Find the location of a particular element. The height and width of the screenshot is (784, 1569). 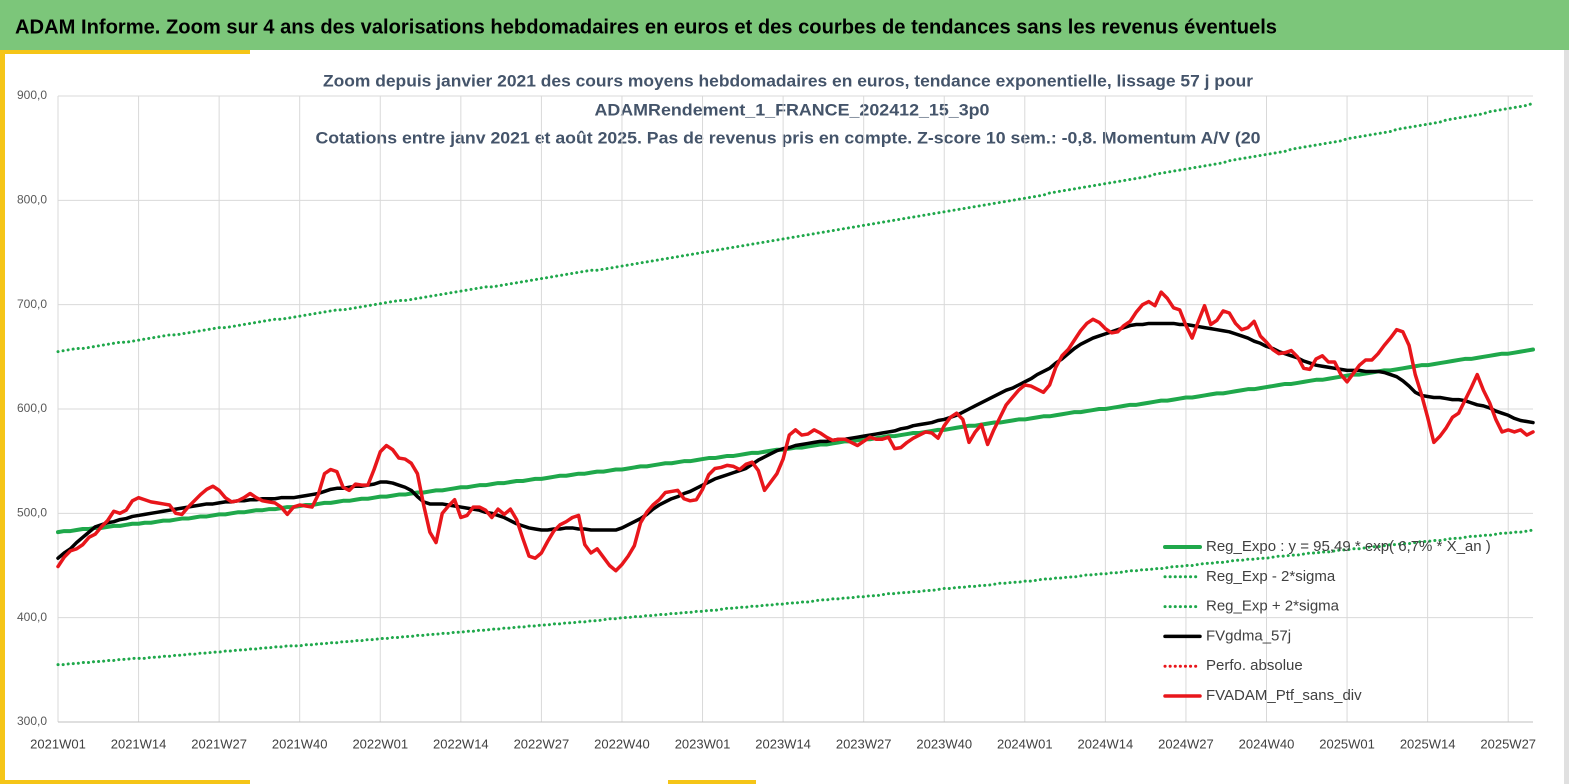

y-tick-label: 800,0 is located at coordinates (32, 200).